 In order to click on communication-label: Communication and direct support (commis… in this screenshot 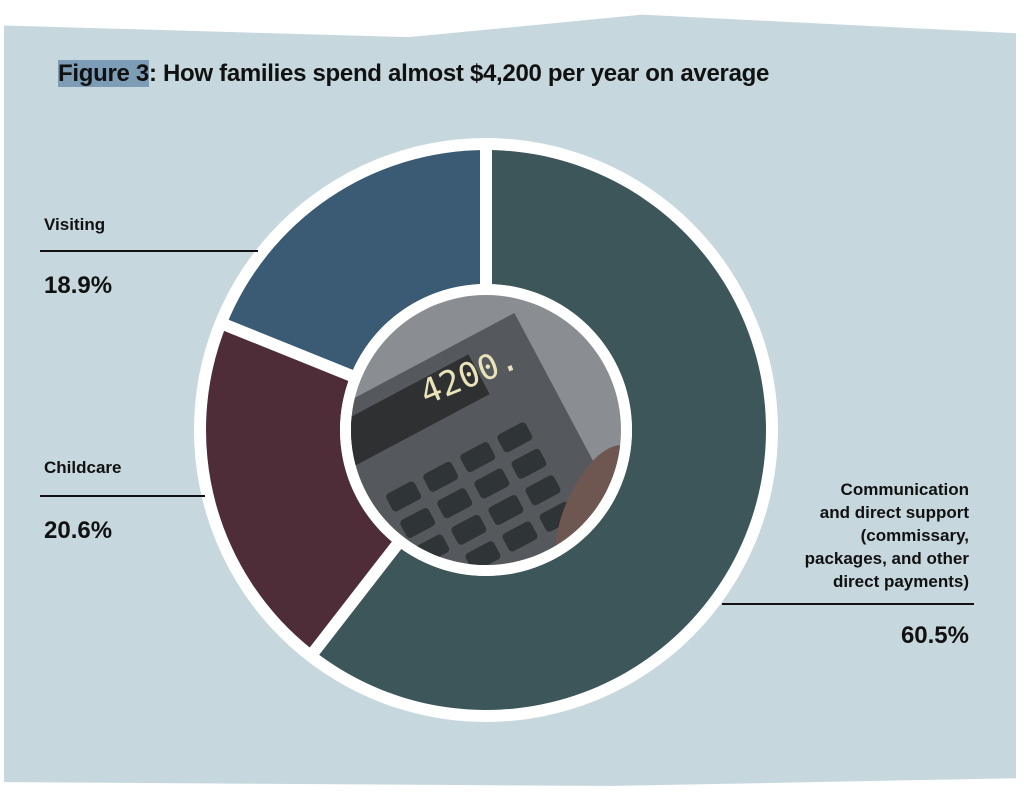, I will do `click(887, 535)`.